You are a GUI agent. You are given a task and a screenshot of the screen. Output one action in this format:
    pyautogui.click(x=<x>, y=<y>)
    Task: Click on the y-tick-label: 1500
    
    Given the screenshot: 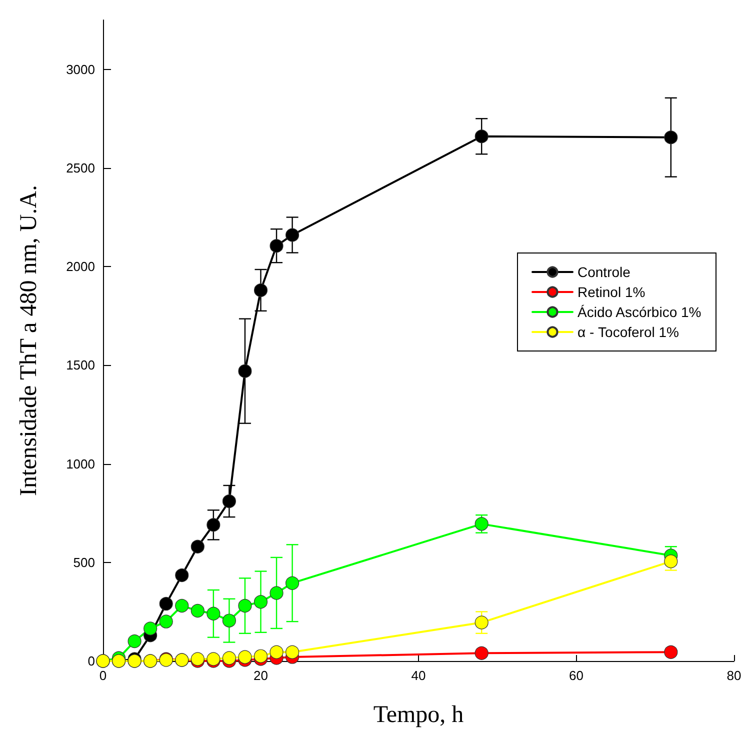 What is the action you would take?
    pyautogui.click(x=80, y=365)
    